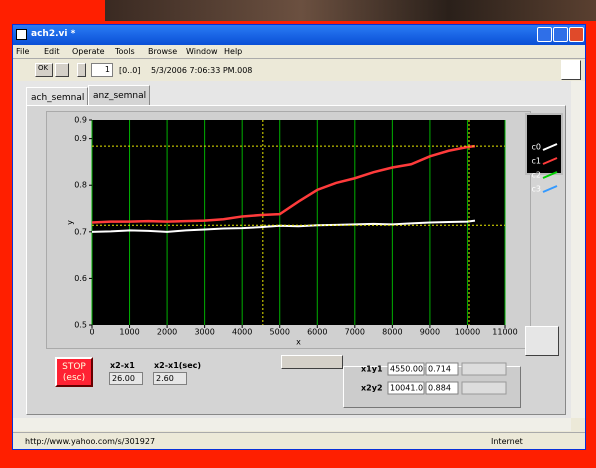 This screenshot has height=468, width=596. Describe the element at coordinates (122, 365) in the screenshot. I see `delta-label: x2-x1` at that location.